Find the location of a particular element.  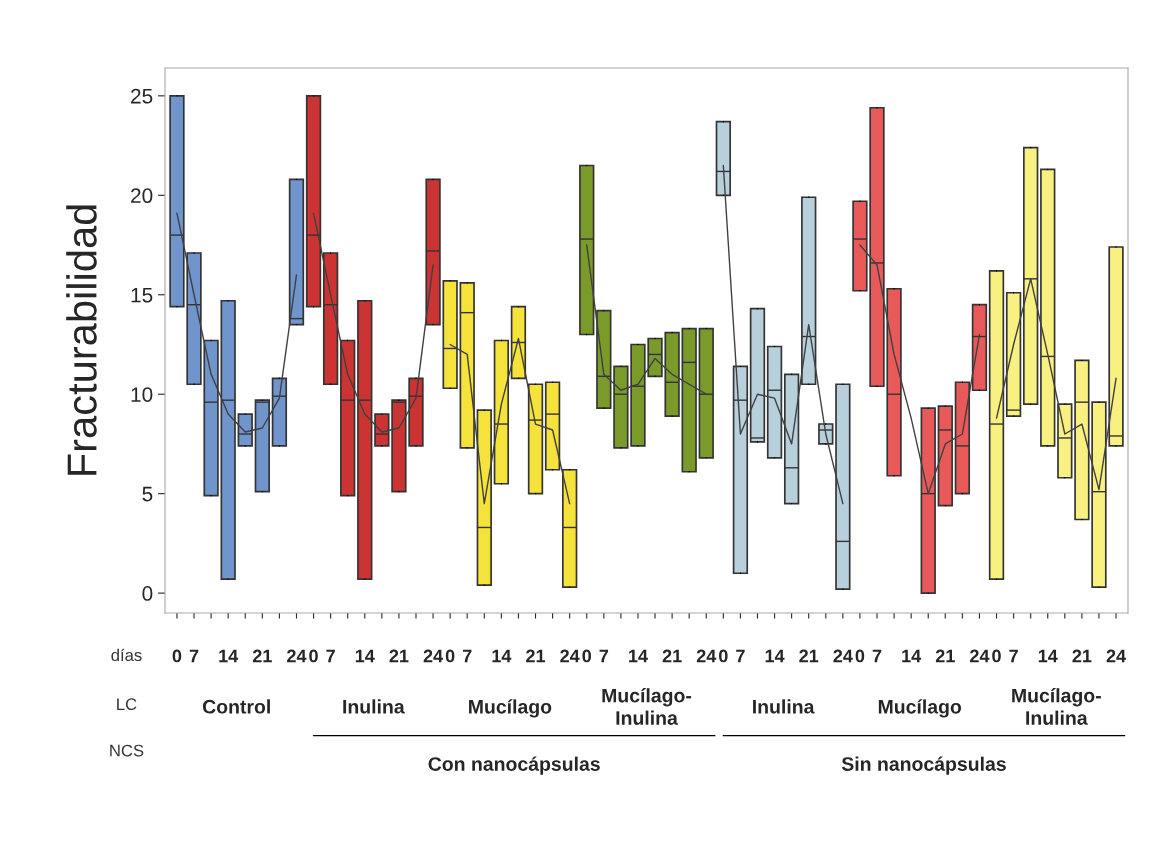

y-axis-title: Fracturabilidad is located at coordinates (81, 340).